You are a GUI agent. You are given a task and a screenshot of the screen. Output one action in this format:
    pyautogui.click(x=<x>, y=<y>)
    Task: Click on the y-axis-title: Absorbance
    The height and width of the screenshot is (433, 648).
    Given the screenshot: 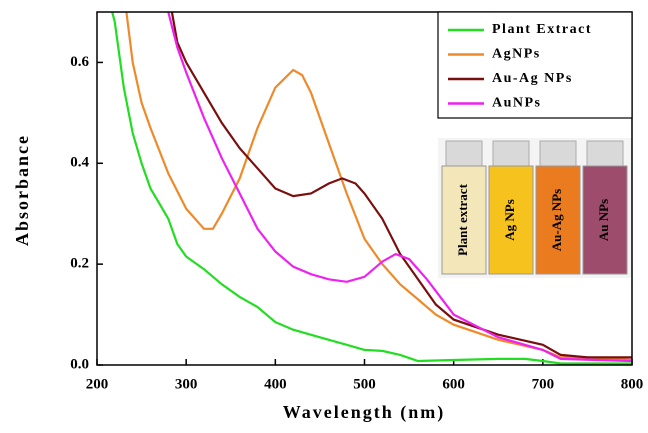 What is the action you would take?
    pyautogui.click(x=22, y=190)
    